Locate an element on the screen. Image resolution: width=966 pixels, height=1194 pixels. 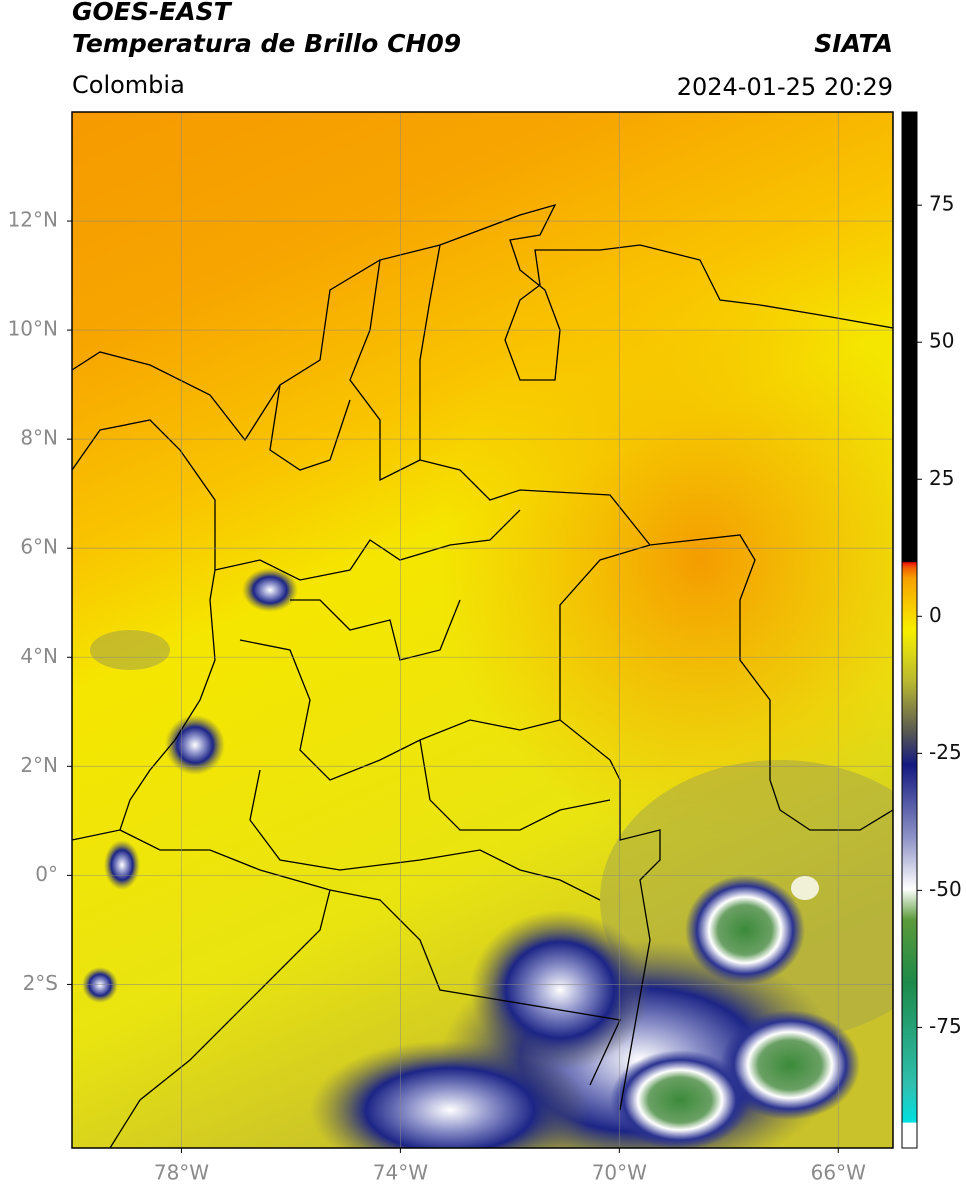
x-tick-label: 66°W is located at coordinates (838, 1173).